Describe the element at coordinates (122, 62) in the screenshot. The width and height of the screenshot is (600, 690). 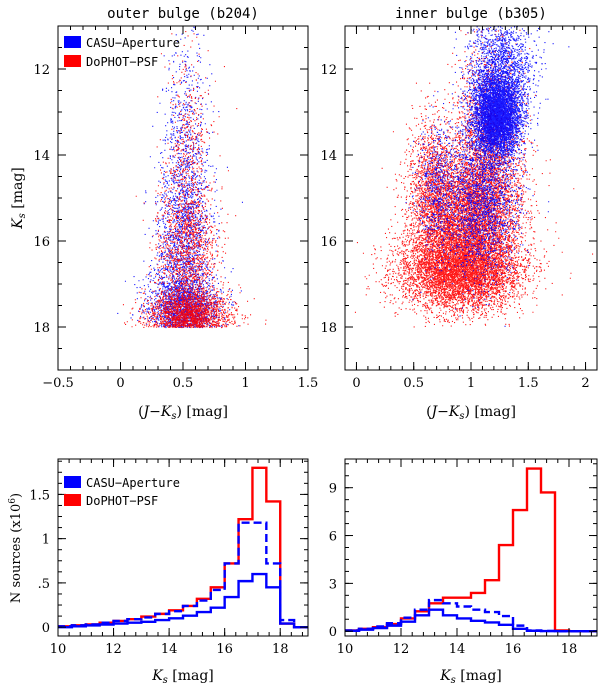
I see `legend-label-dophot: DoPHOT−PSF` at that location.